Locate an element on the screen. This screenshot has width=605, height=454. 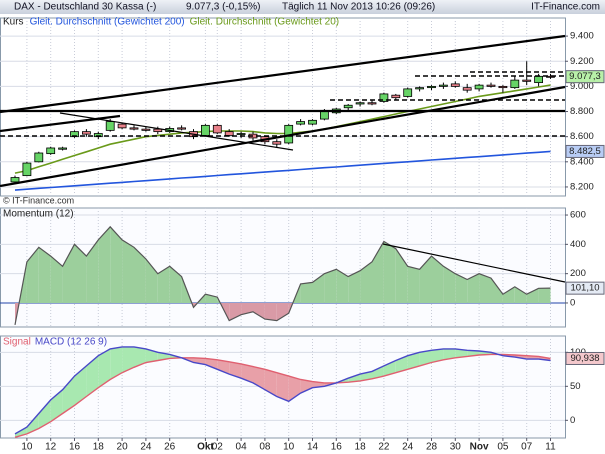
x-tick-label: Nov is located at coordinates (479, 447).